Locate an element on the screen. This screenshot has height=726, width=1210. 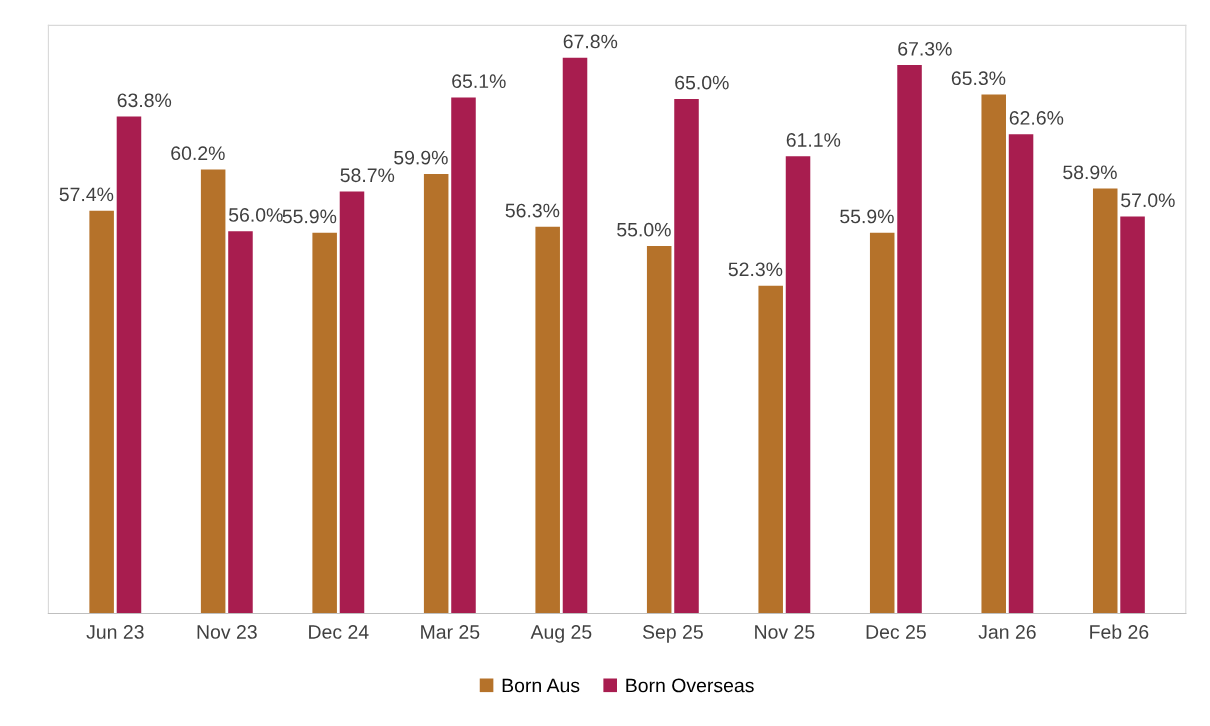
data-label: 57.0% is located at coordinates (1148, 200).